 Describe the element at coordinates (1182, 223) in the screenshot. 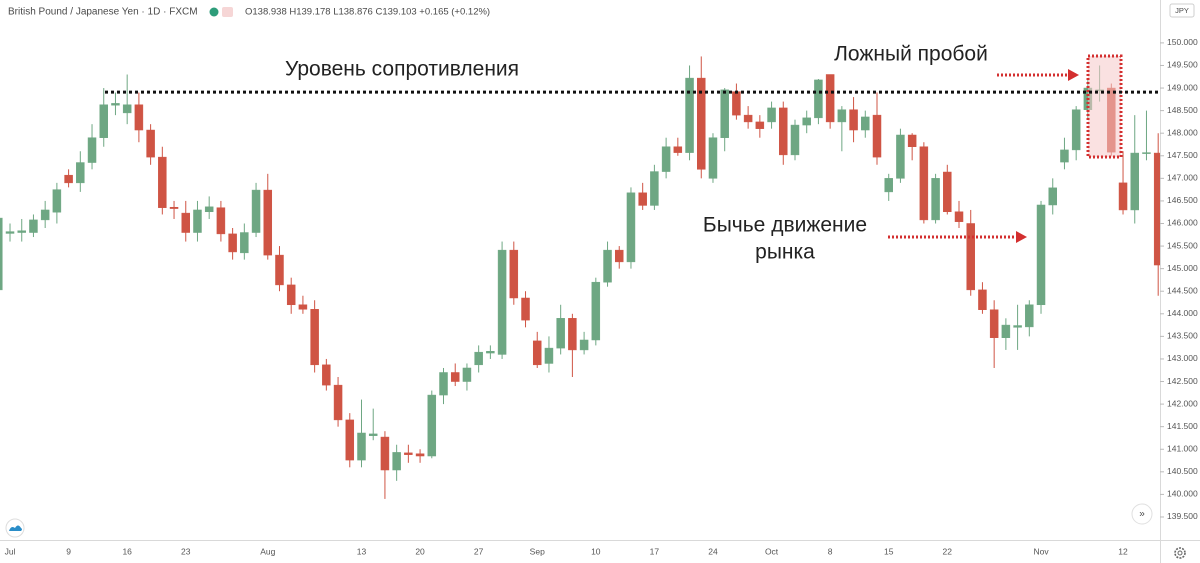

I see `y-tick-label: 146.000` at that location.